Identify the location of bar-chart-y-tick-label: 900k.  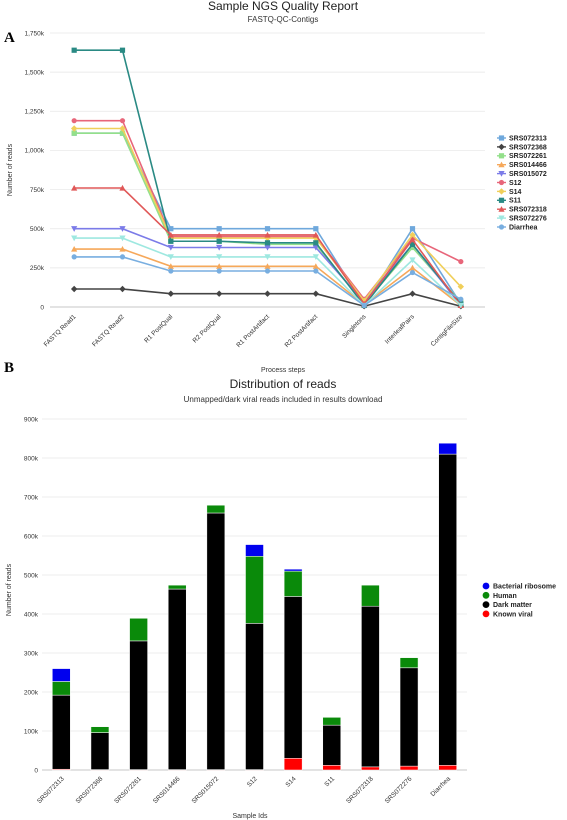
(31, 419).